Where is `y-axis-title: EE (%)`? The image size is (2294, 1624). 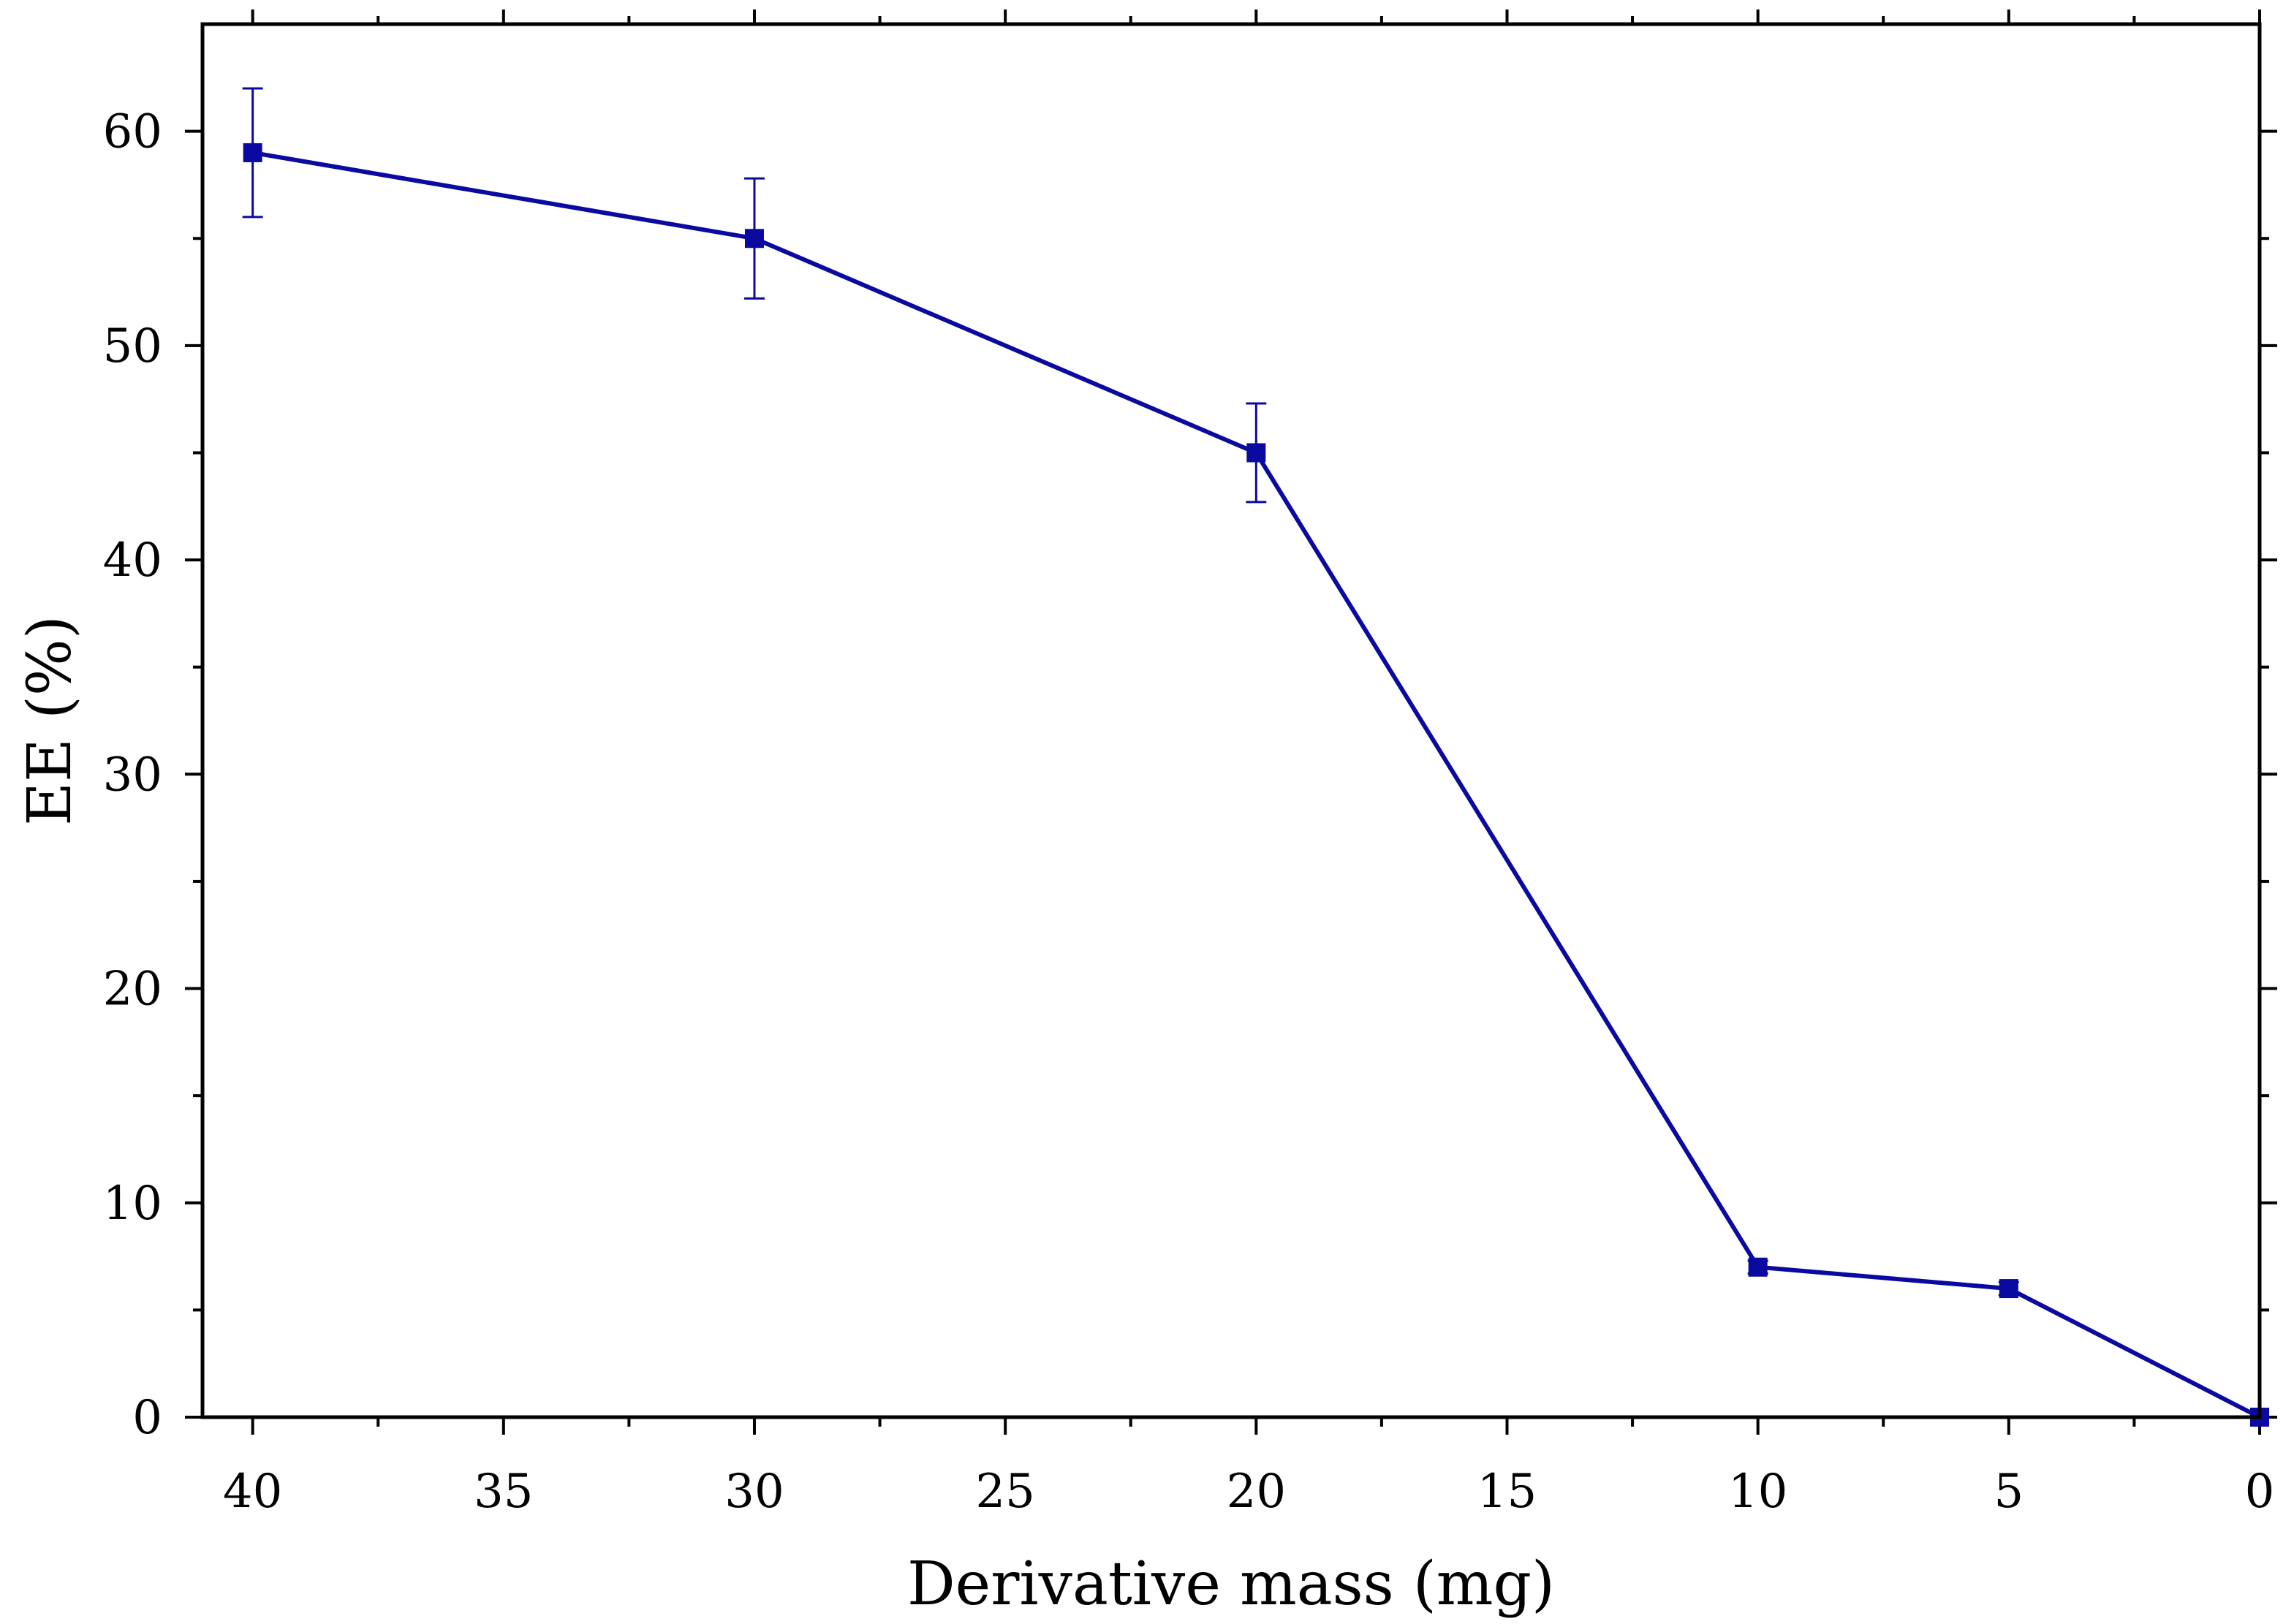 y-axis-title: EE (%) is located at coordinates (50, 720).